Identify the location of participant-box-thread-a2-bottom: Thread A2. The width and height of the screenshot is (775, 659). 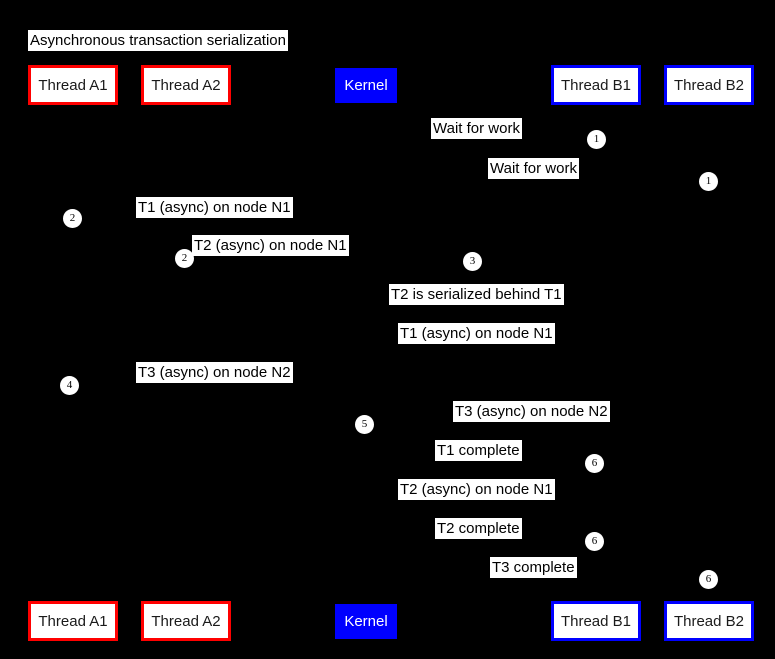
(186, 621).